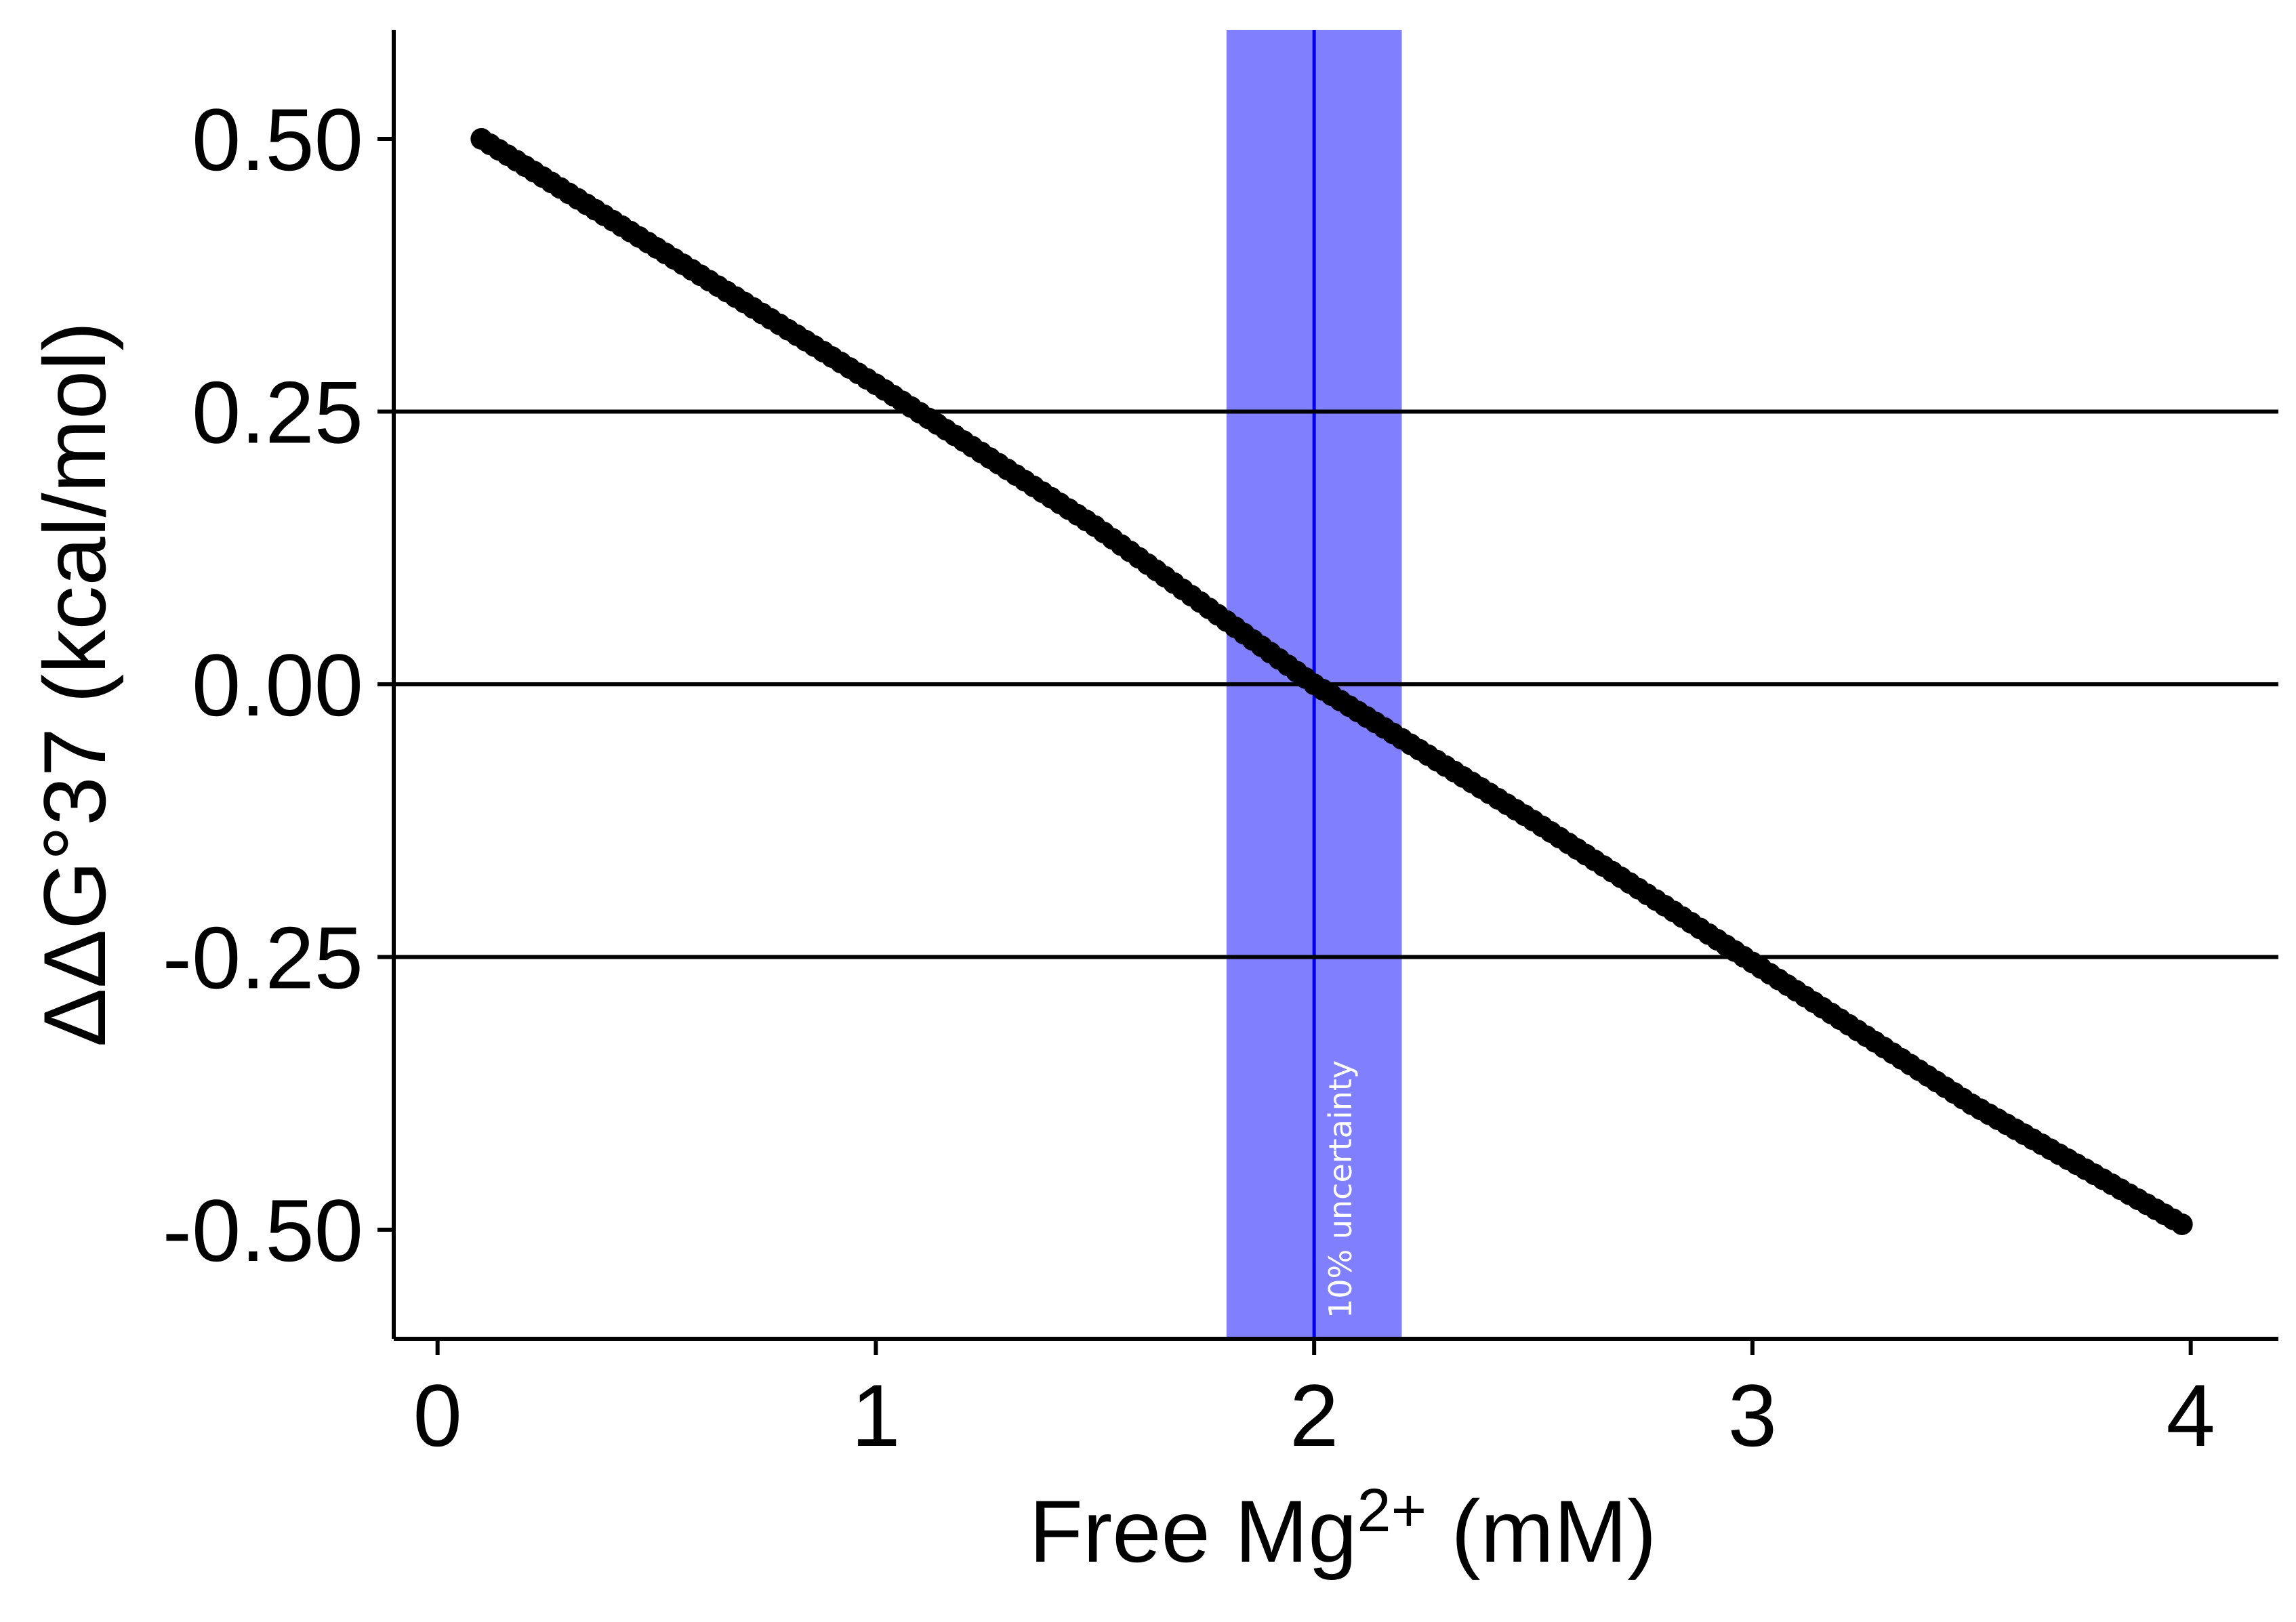  What do you see at coordinates (2190, 1416) in the screenshot?
I see `x-tick-label: 4` at bounding box center [2190, 1416].